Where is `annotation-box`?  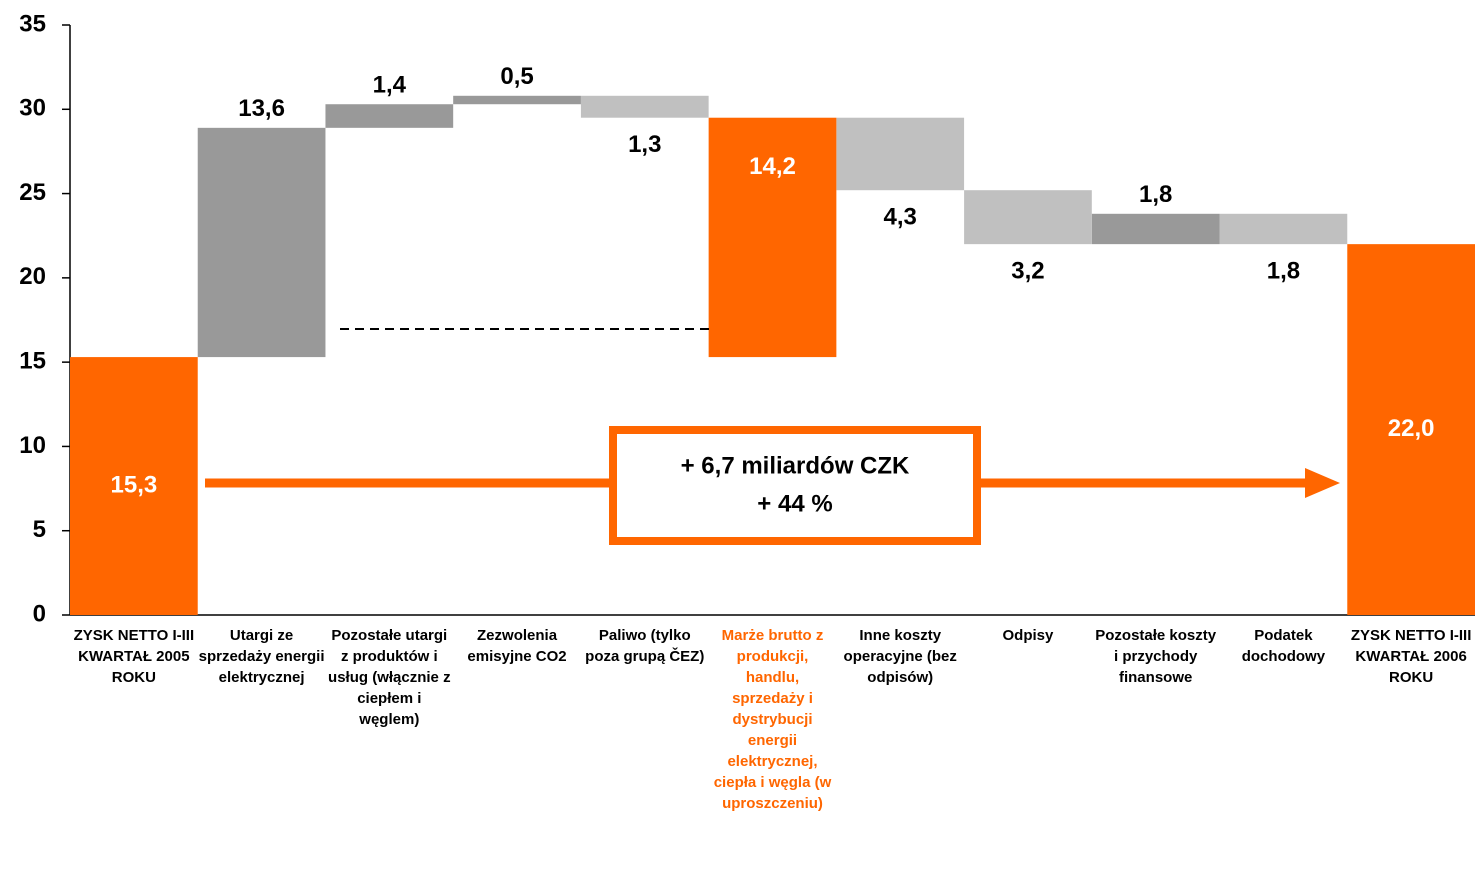 annotation-box is located at coordinates (795, 485).